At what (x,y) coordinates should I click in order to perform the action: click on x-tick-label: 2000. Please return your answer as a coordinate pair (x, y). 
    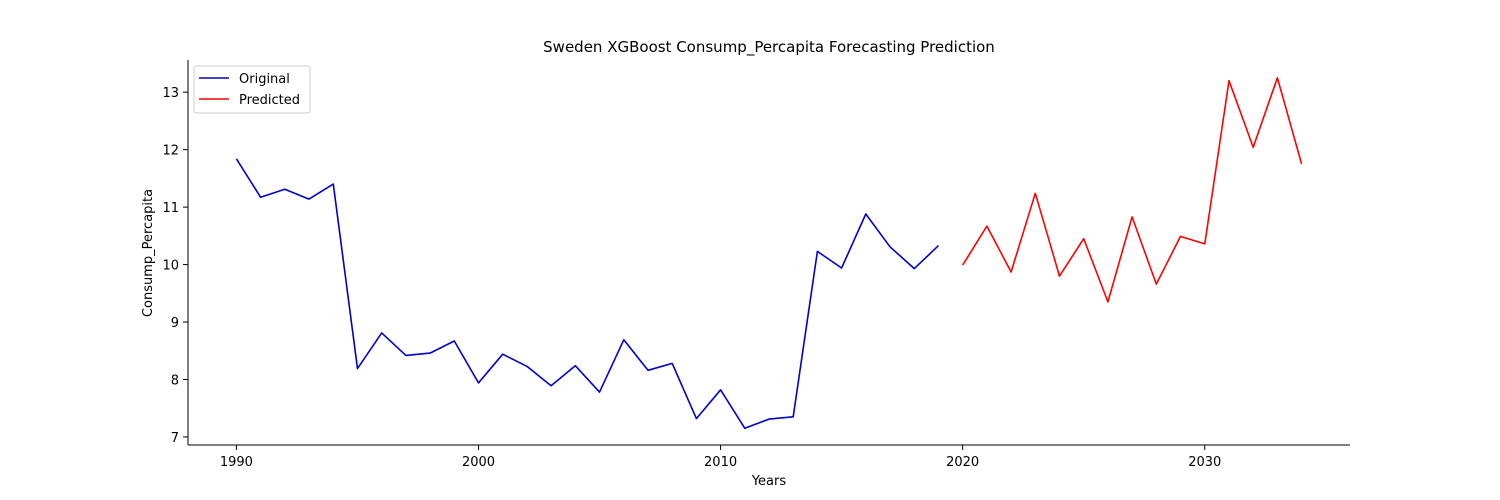
    Looking at the image, I should click on (478, 462).